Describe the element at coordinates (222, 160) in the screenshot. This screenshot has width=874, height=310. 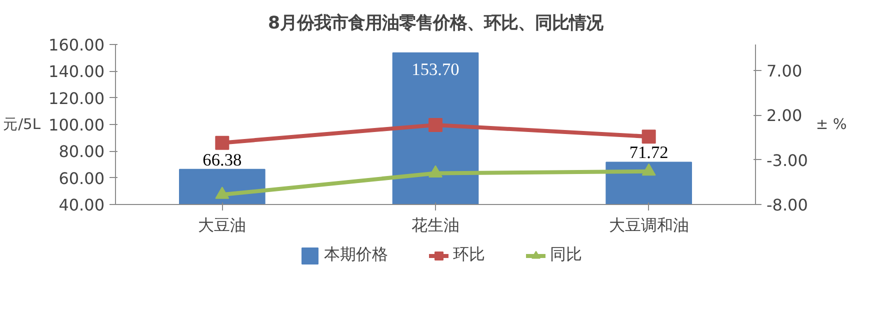
I see `data-label: 66.38` at that location.